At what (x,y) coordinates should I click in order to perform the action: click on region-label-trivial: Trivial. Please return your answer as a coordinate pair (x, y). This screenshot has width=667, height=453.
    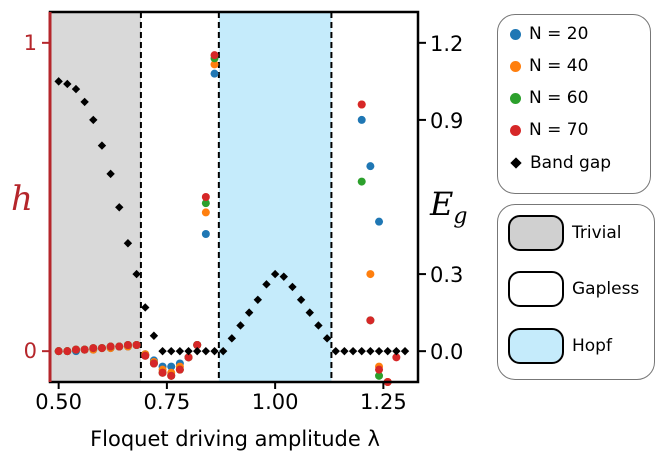
    Looking at the image, I should click on (597, 233).